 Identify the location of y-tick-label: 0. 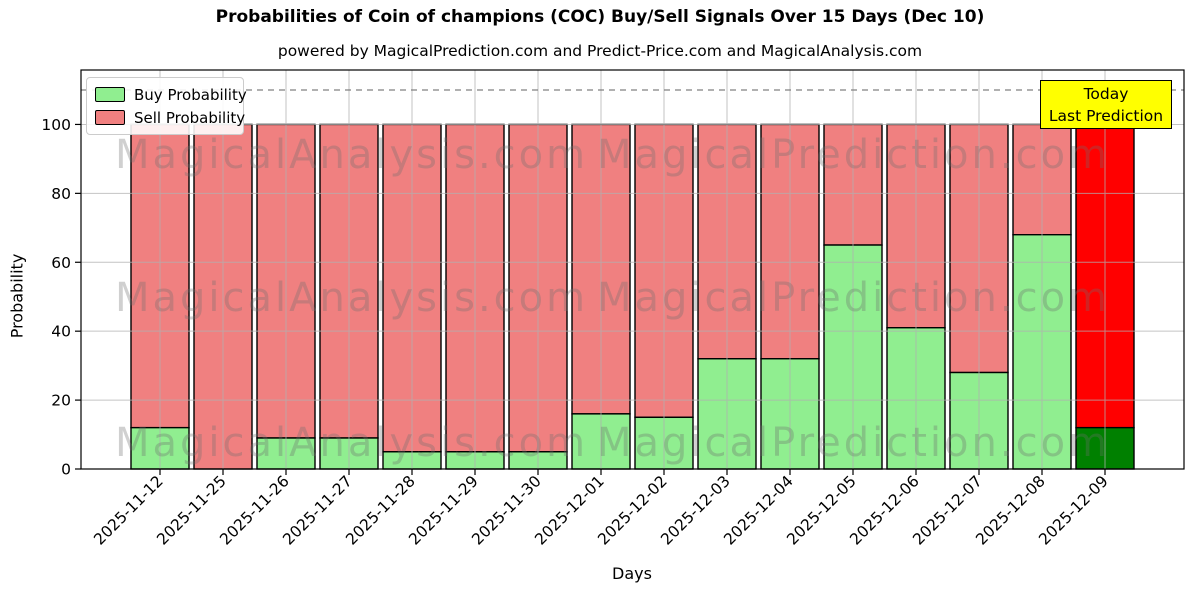
(66, 470).